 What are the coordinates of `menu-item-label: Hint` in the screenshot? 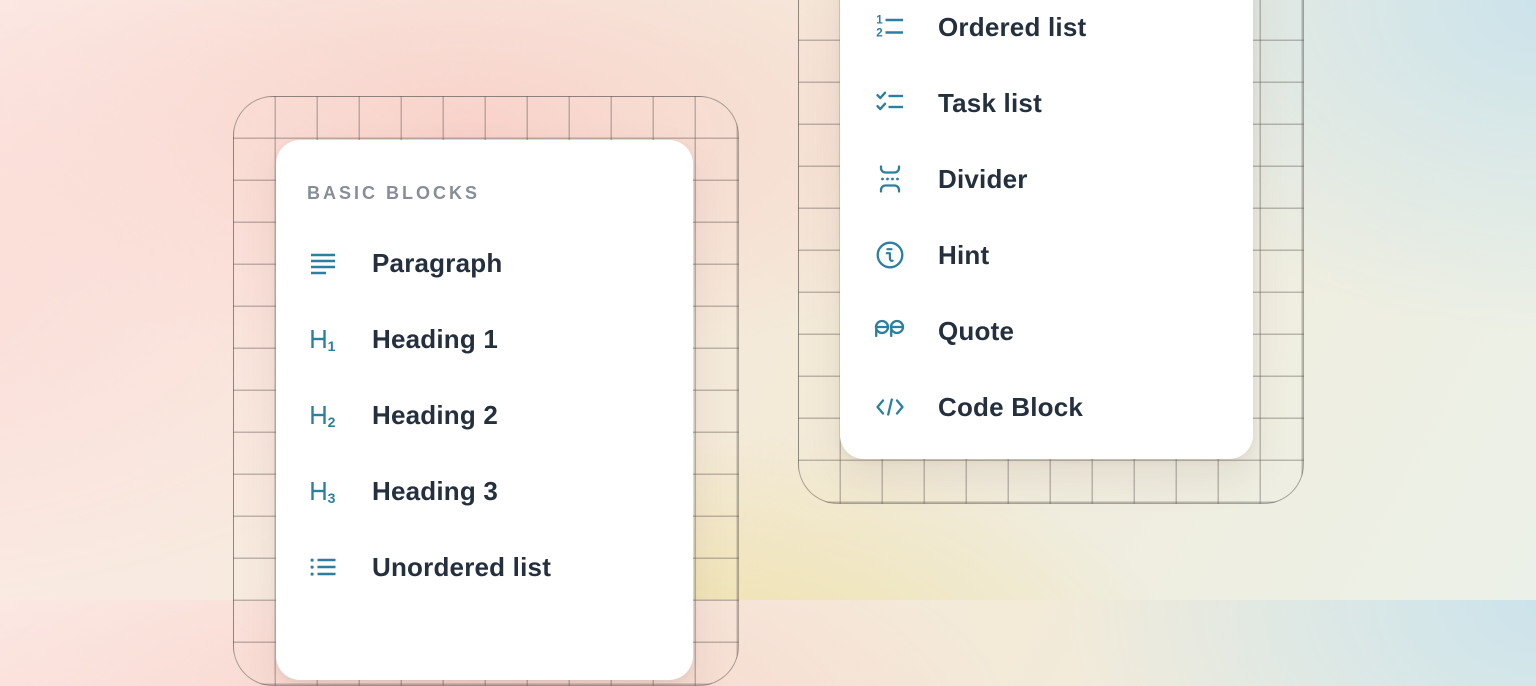 It's located at (964, 254).